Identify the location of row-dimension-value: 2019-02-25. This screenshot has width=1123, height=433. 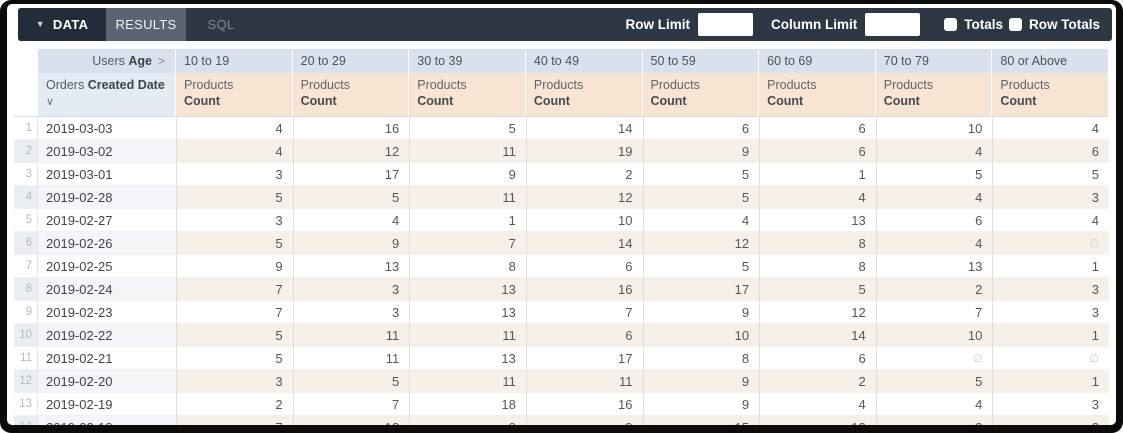
(107, 266).